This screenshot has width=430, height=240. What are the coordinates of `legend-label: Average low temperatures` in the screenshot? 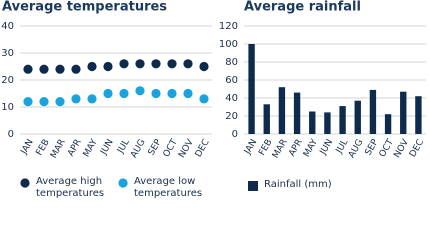 It's located at (168, 187).